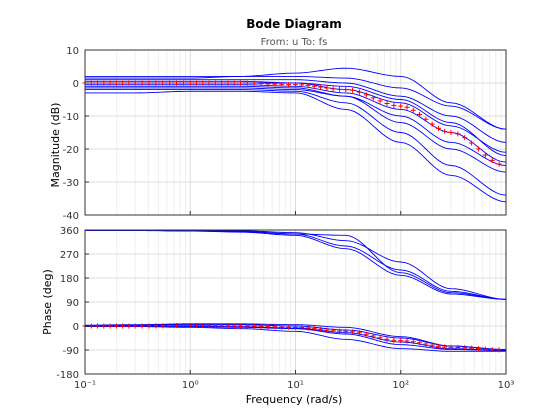 Image resolution: width=560 pixels, height=420 pixels. What do you see at coordinates (55, 145) in the screenshot?
I see `magnitude-ylabel: Magnitude (dB)` at bounding box center [55, 145].